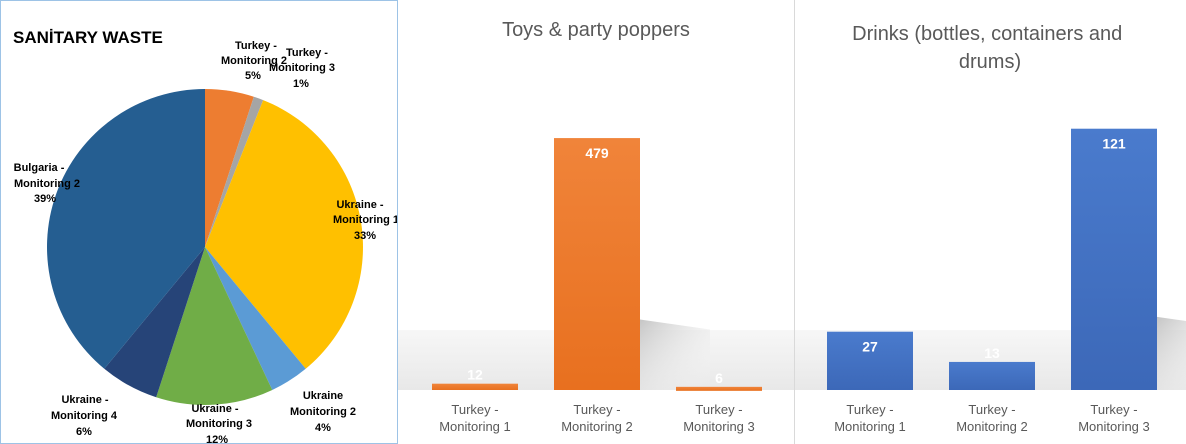 The width and height of the screenshot is (1186, 444). I want to click on toys-value-label: 12, so click(475, 375).